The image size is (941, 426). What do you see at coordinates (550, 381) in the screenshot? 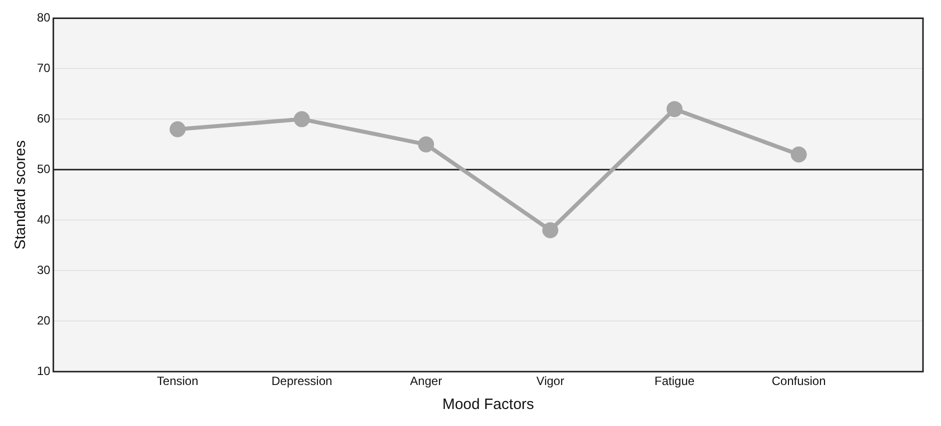
I see `x-tick-label: Vigor` at bounding box center [550, 381].